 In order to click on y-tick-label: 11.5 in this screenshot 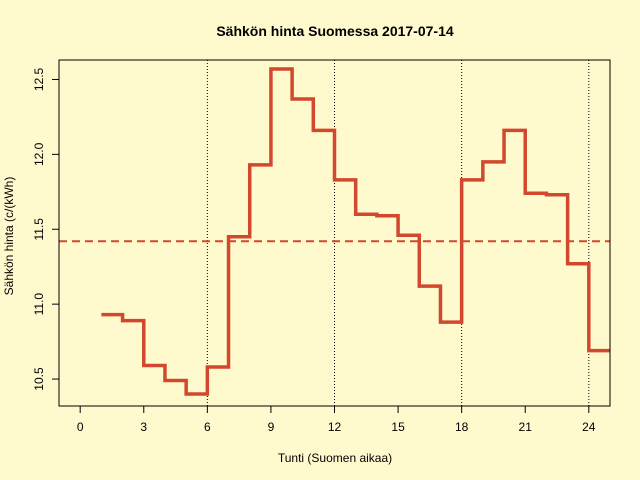, I will do `click(39, 229)`.